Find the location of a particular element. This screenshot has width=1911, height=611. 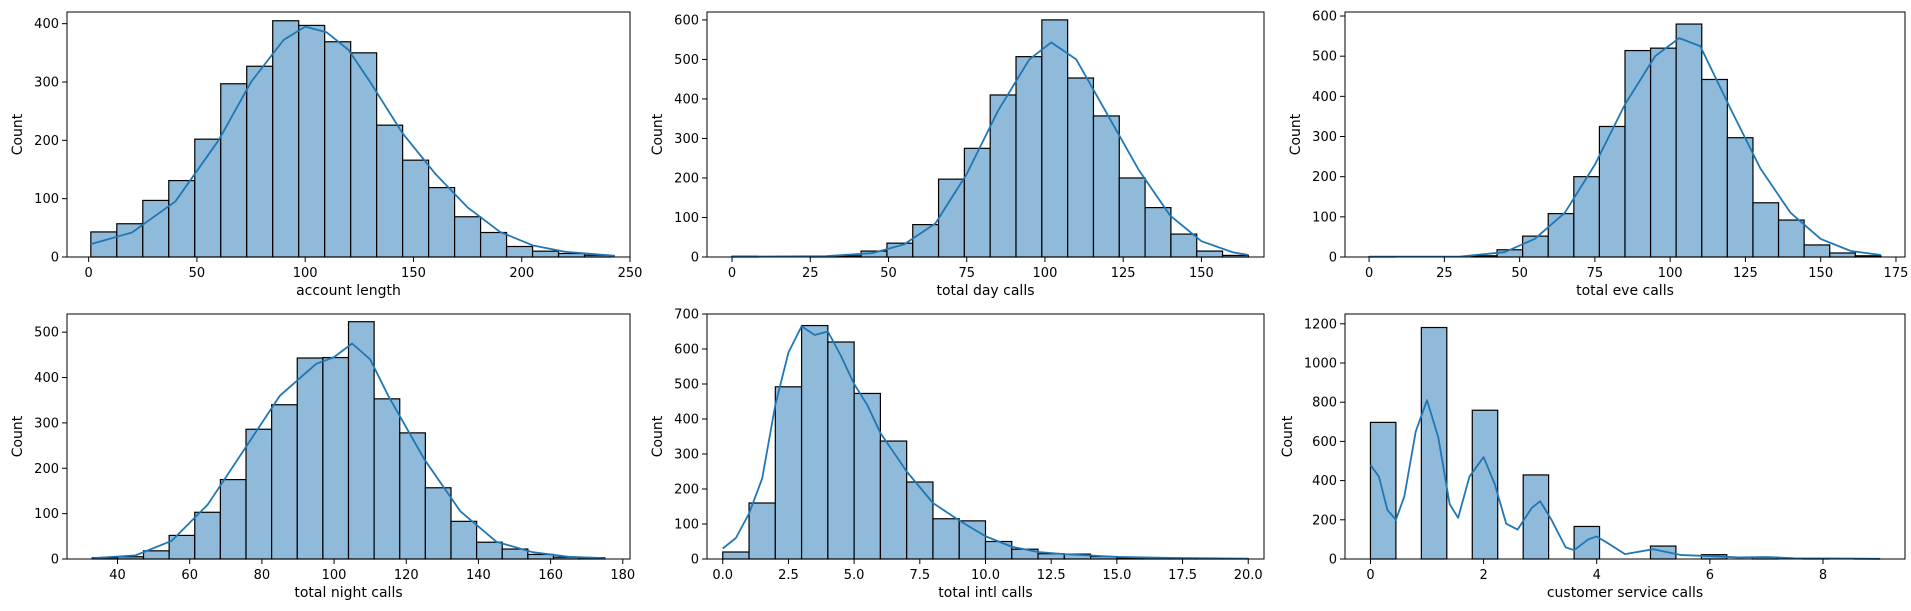

x-axis-label: customer service calls is located at coordinates (1625, 593).